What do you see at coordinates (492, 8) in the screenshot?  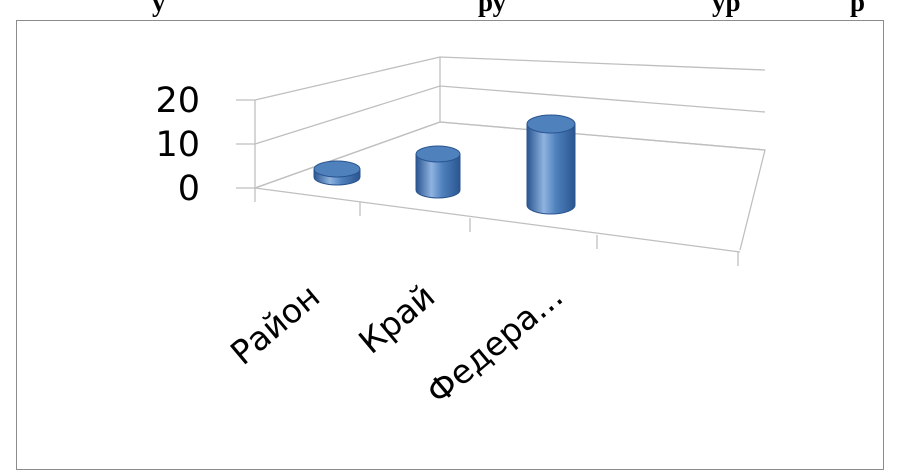 I see `title-fragment: ру` at bounding box center [492, 8].